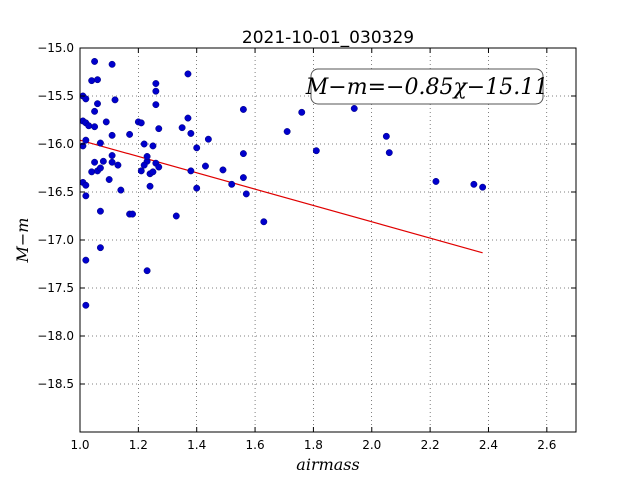 The height and width of the screenshot is (480, 640). What do you see at coordinates (55, 240) in the screenshot?
I see `y-tick-label: −17.0` at bounding box center [55, 240].